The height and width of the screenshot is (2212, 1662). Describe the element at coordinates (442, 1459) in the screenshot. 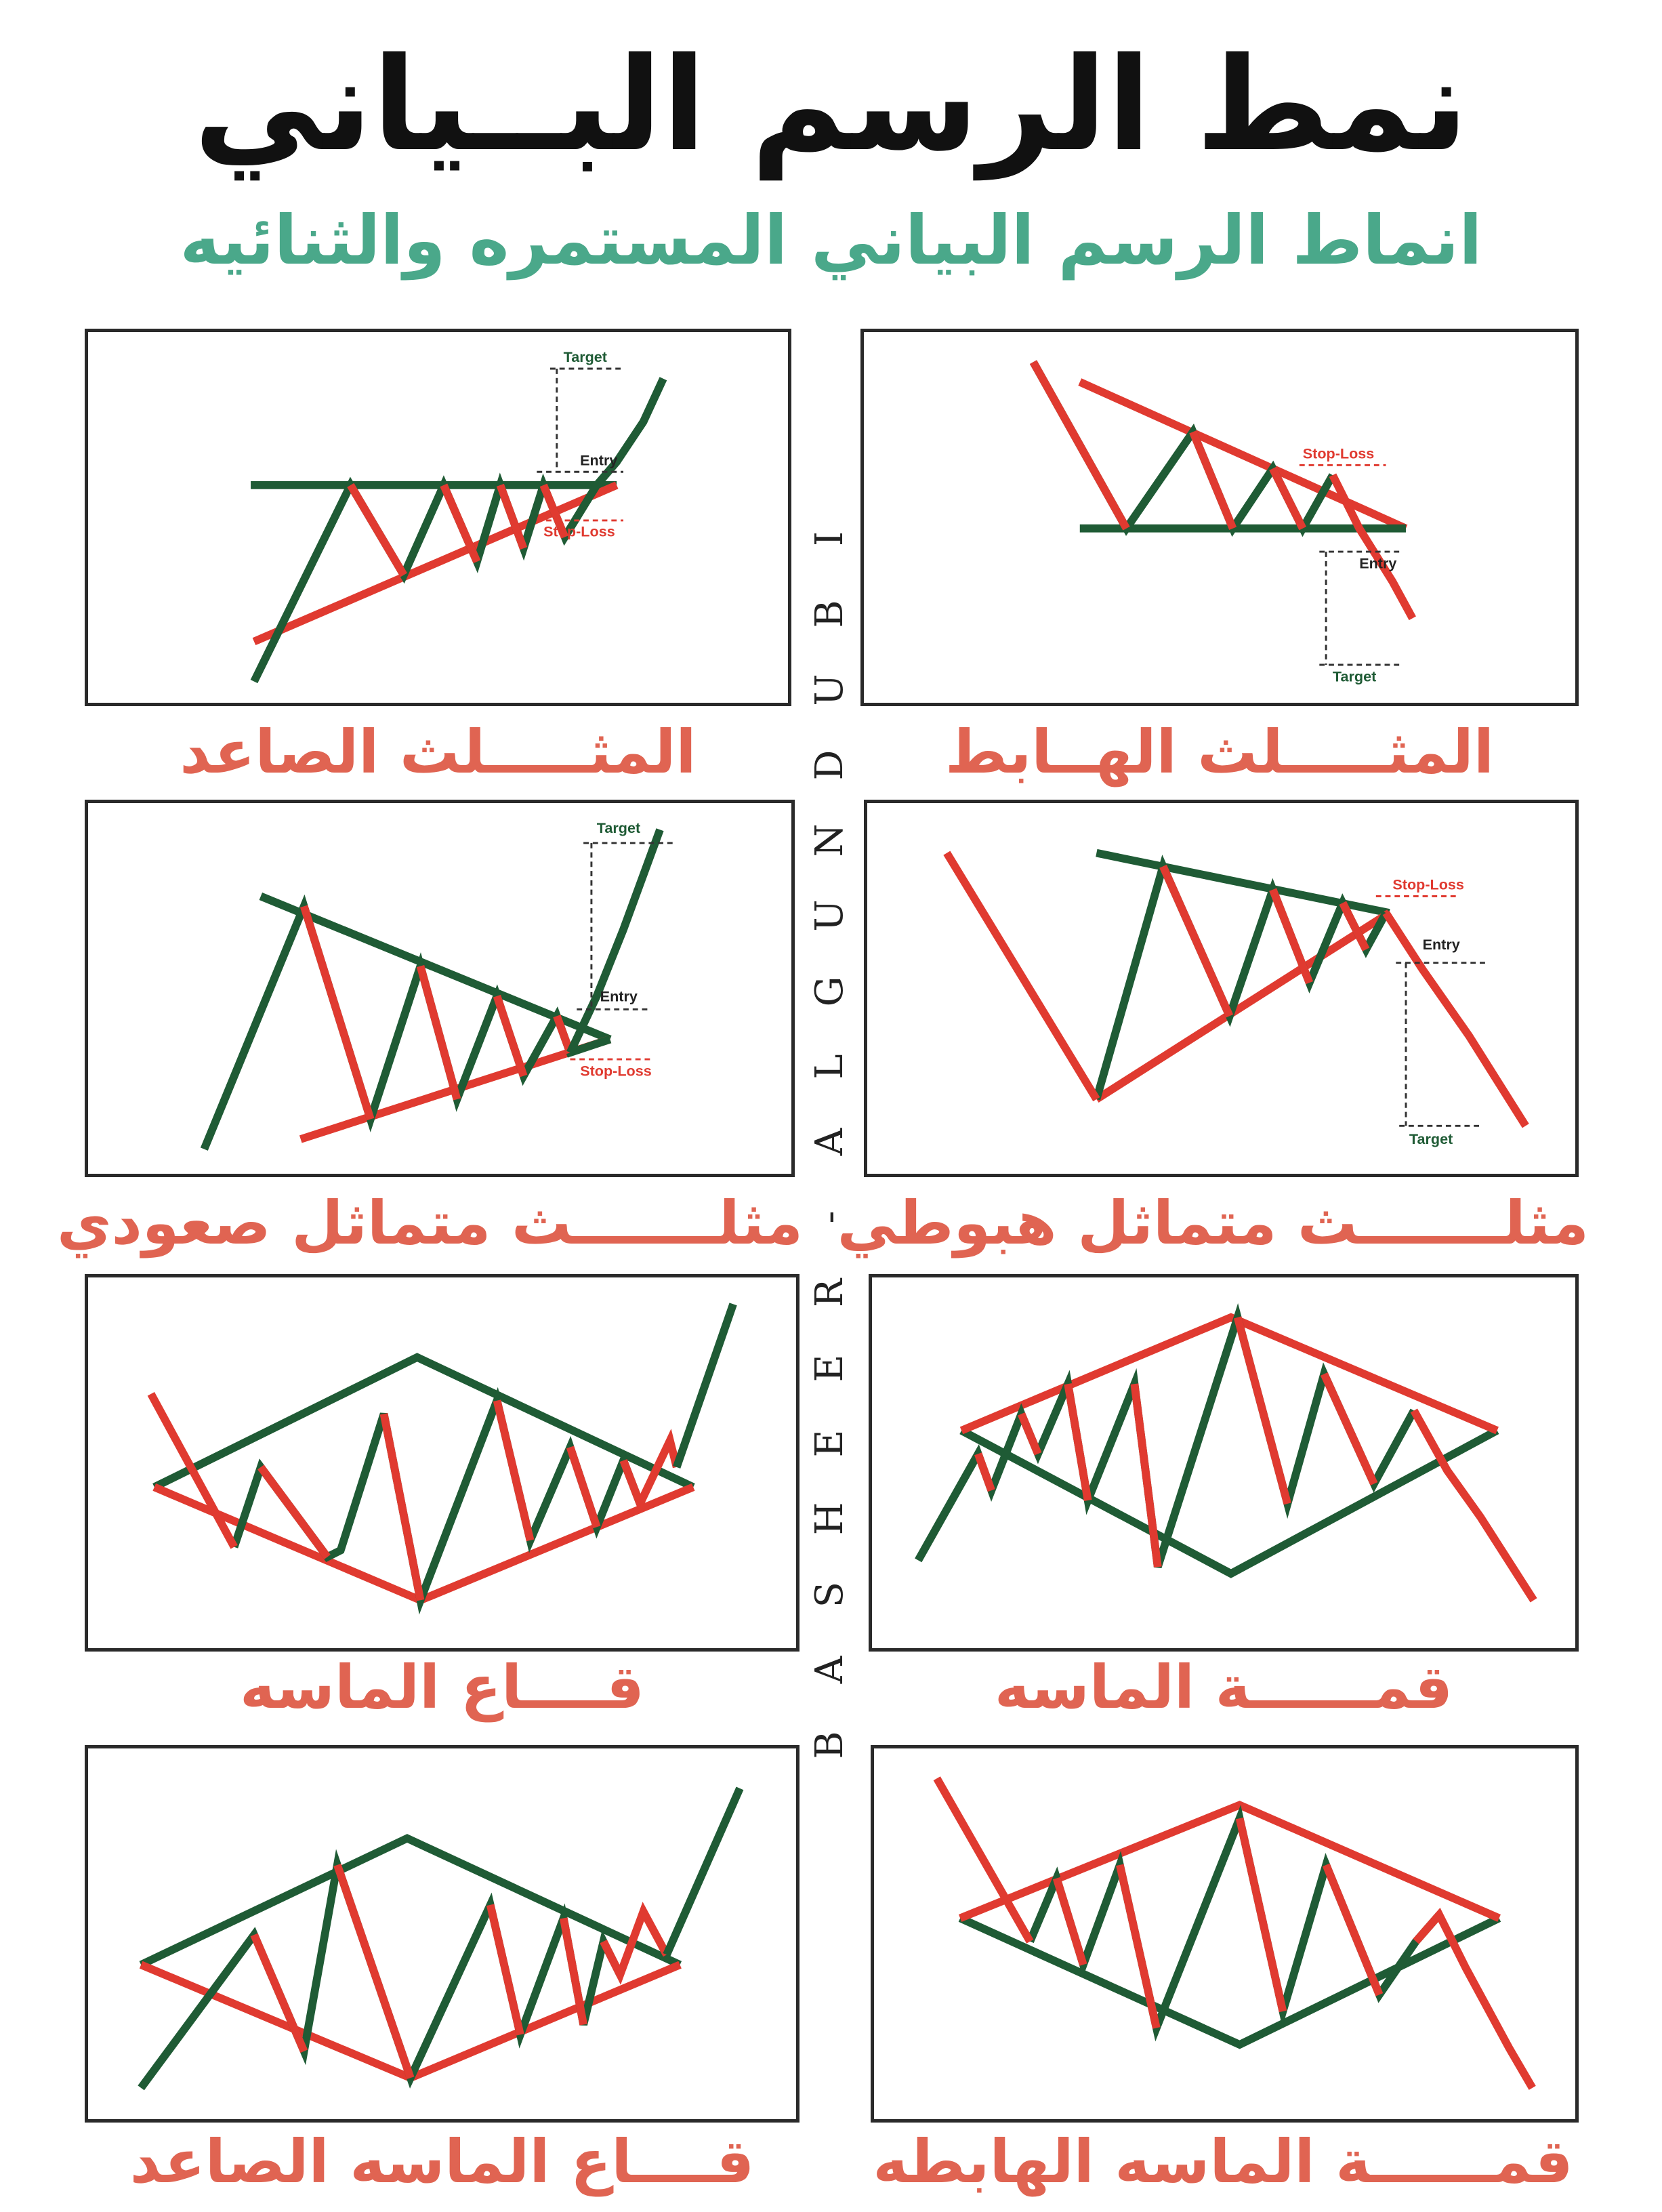

I see `diamond-bottom-diagram` at that location.